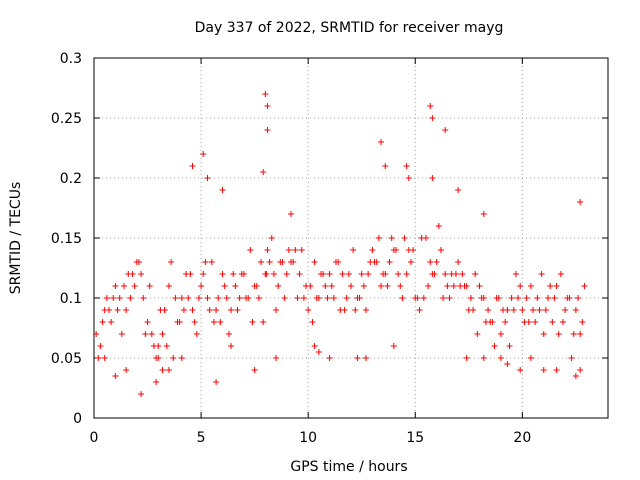  Describe the element at coordinates (66, 239) in the screenshot. I see `y-tick-label: 0.15` at that location.